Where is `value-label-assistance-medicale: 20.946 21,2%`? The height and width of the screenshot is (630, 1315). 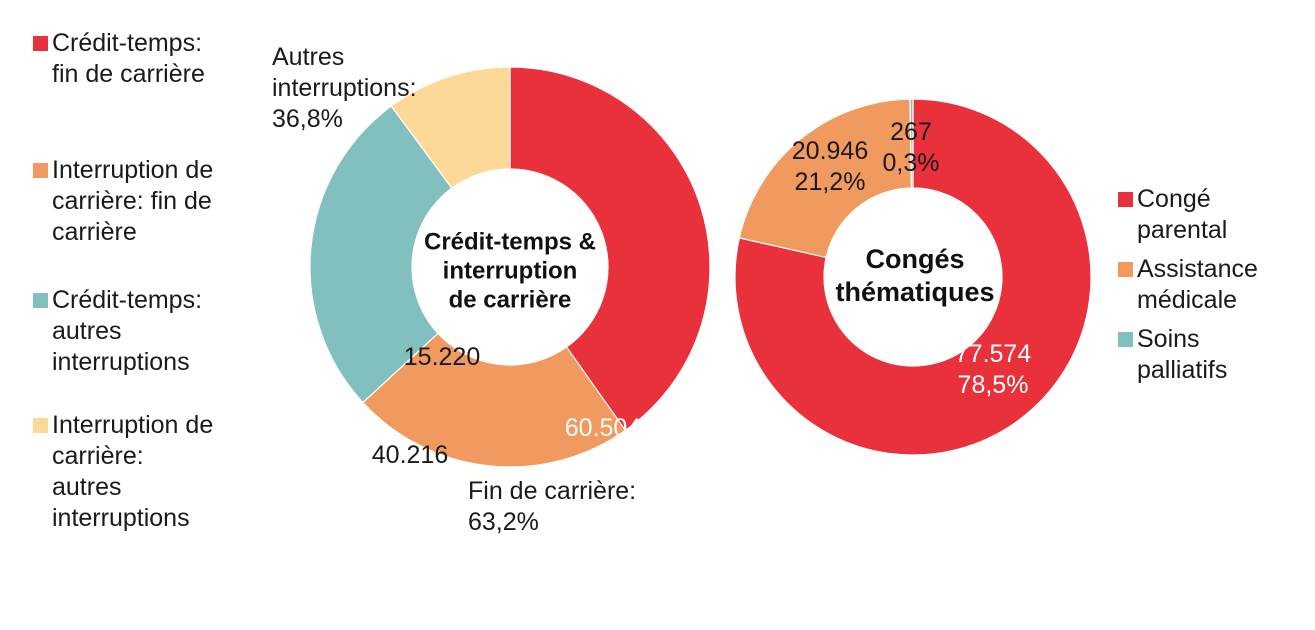 value-label-assistance-medicale: 20.946 21,2% is located at coordinates (830, 166).